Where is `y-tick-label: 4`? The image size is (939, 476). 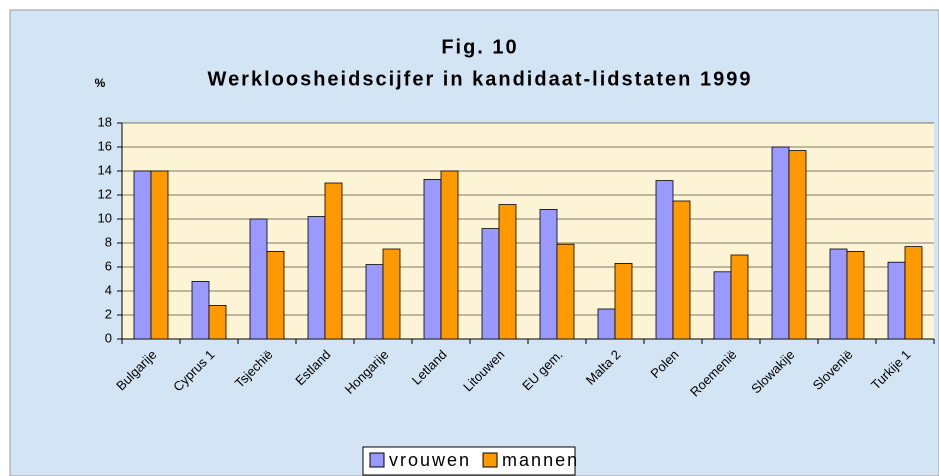
y-tick-label: 4 is located at coordinates (108, 289).